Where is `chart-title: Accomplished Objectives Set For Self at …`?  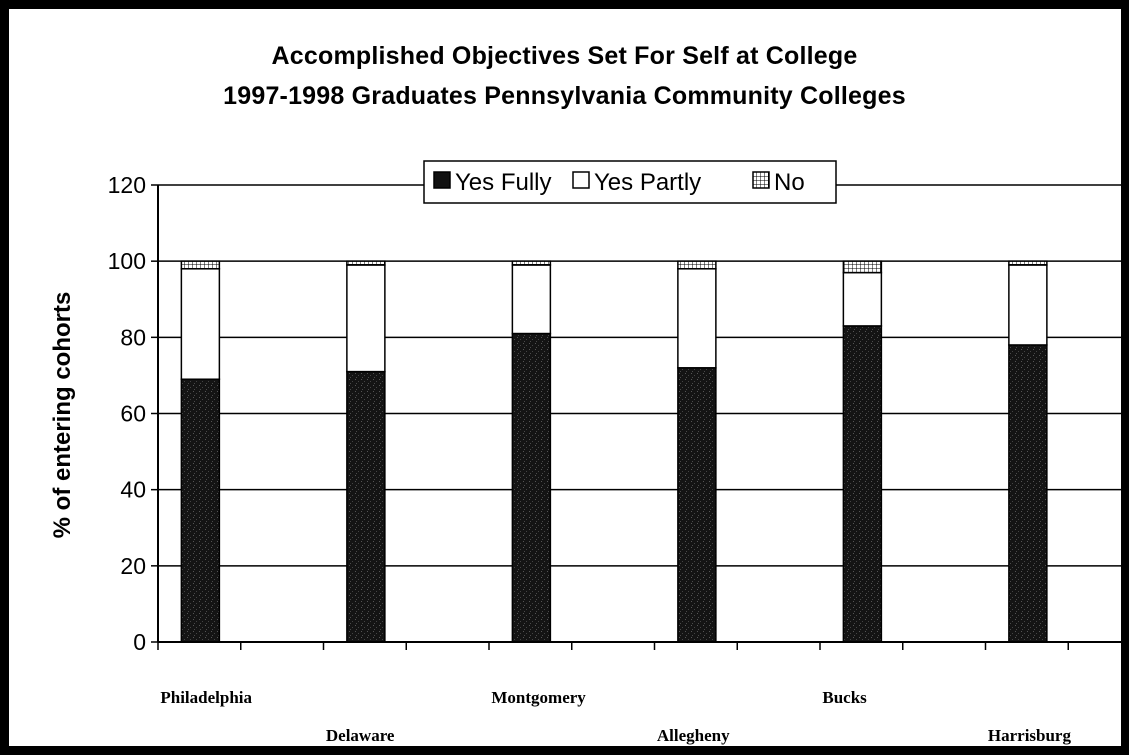 chart-title: Accomplished Objectives Set For Self at … is located at coordinates (564, 56).